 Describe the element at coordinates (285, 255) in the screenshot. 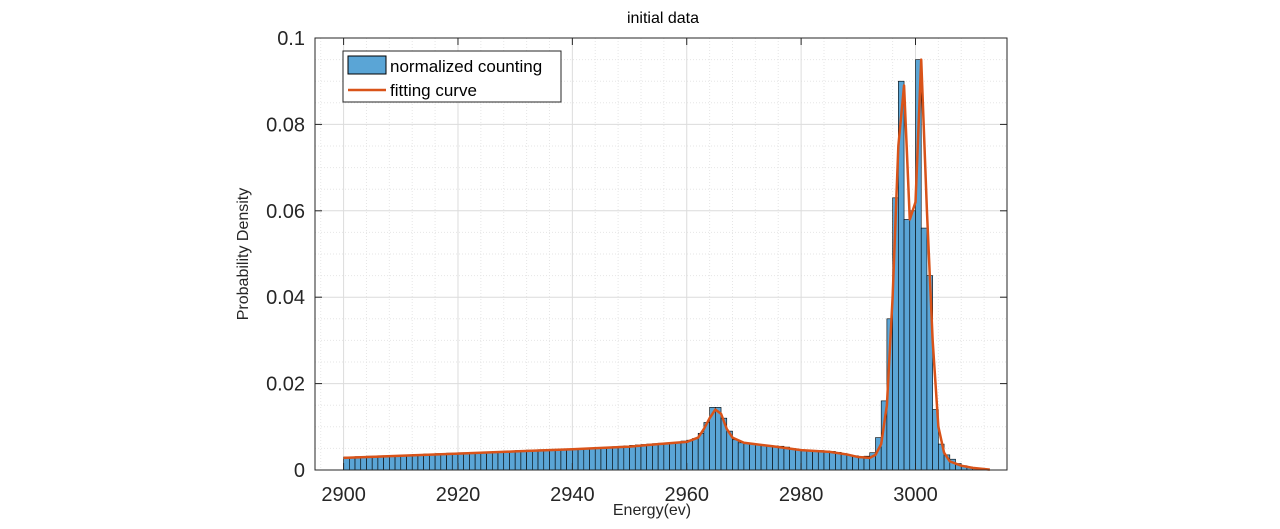

I see `y-tick-labels: 0 0.02 0.04 0.06 0.08 0.1` at that location.